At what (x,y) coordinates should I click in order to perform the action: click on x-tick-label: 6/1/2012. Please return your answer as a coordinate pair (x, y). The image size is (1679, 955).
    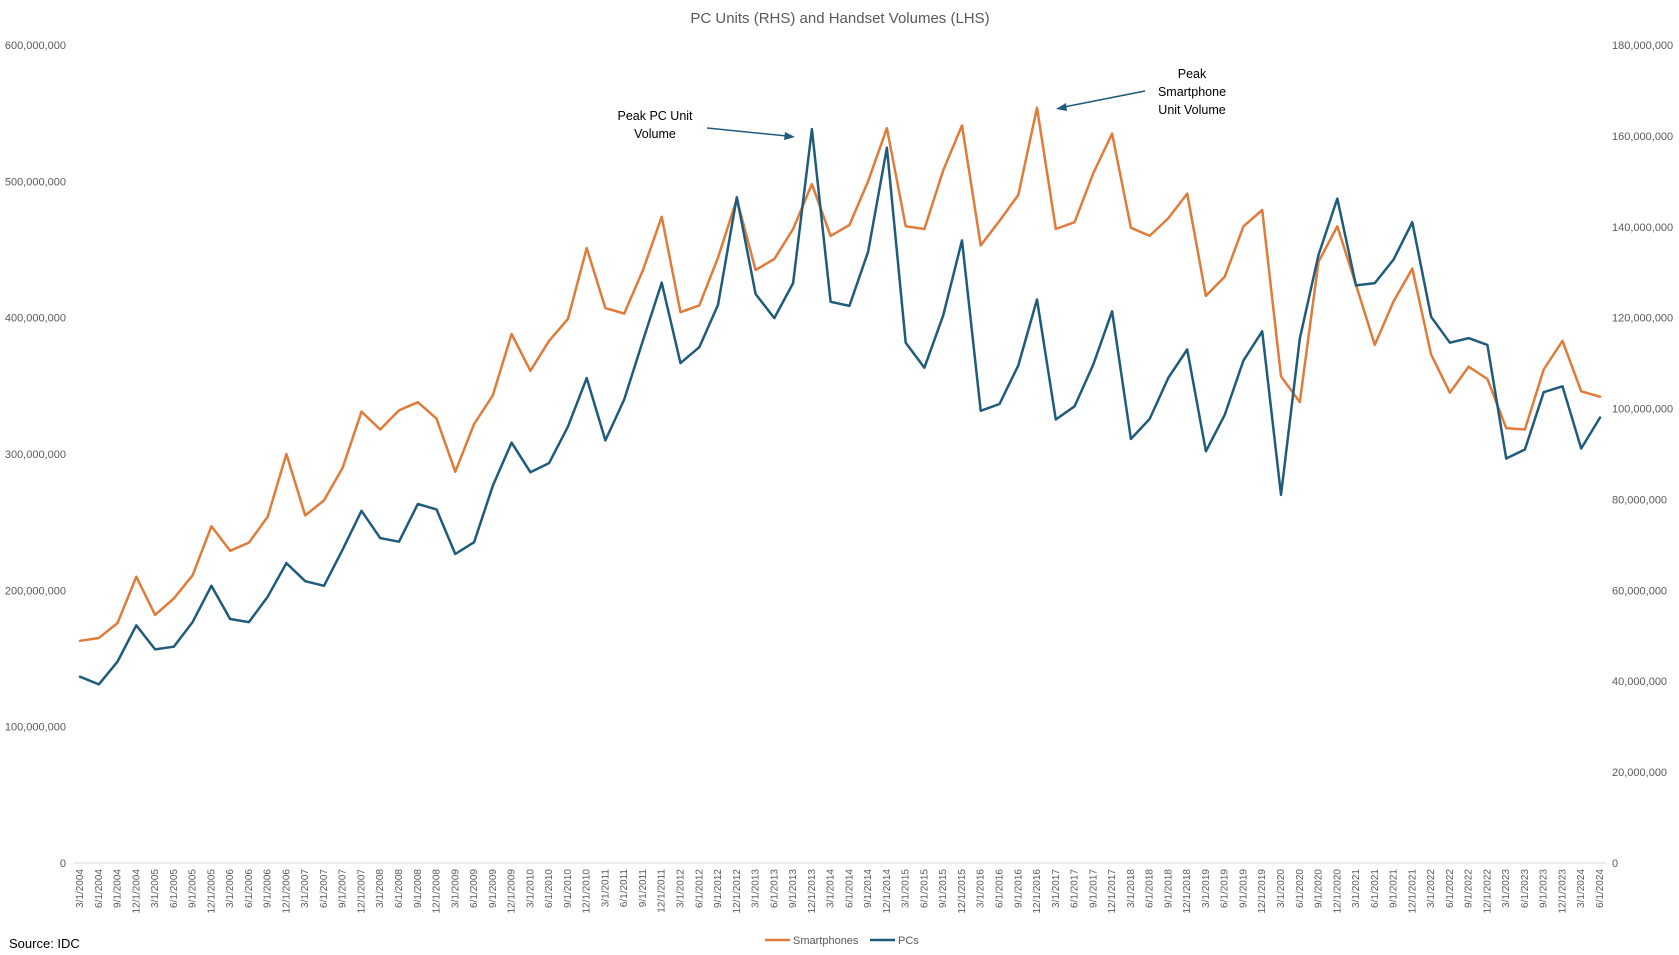
    Looking at the image, I should click on (699, 888).